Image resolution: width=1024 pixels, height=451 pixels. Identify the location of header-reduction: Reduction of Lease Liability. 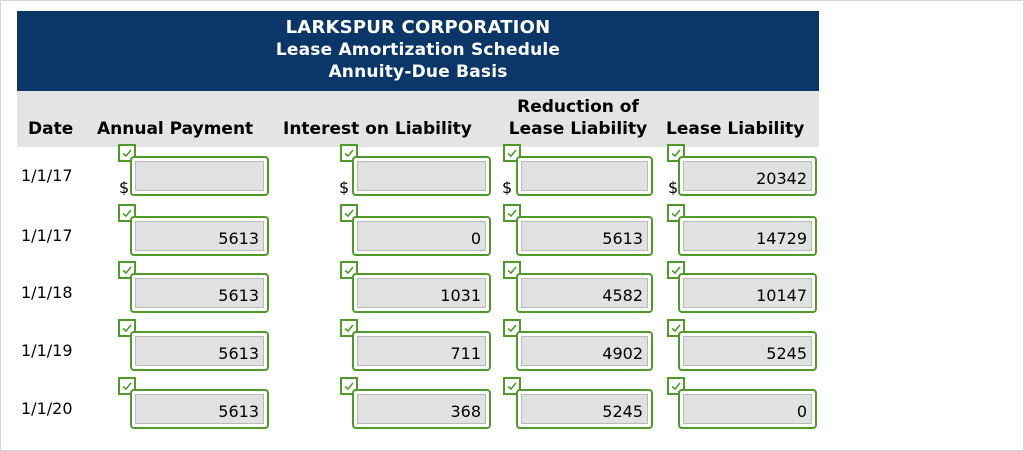
(578, 118).